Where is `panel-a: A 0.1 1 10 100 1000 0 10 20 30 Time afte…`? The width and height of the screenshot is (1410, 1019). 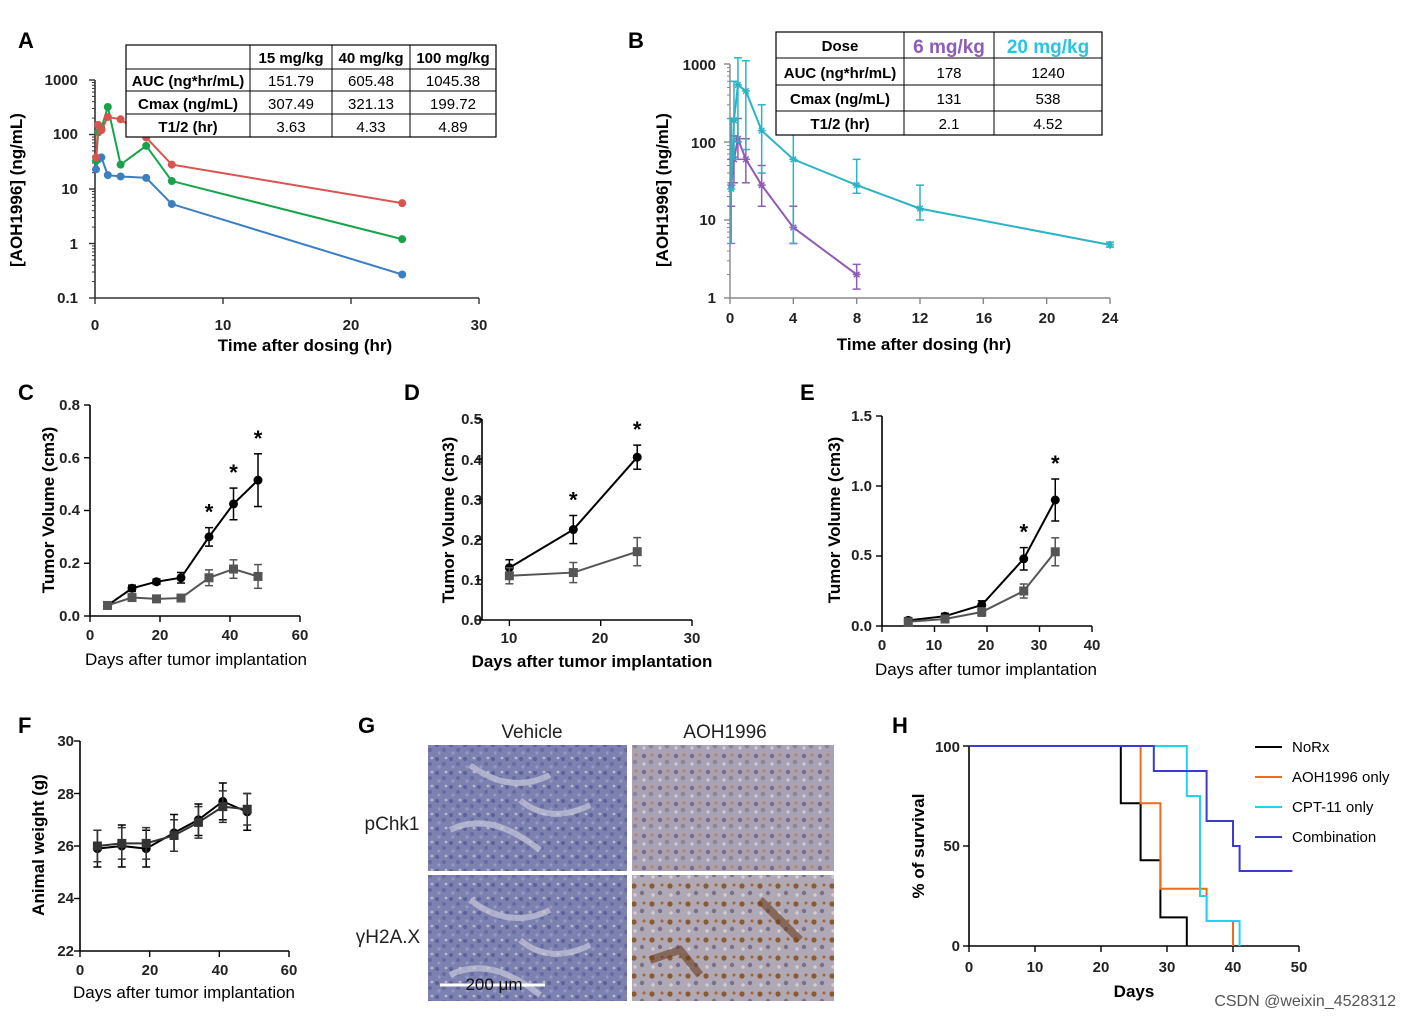 panel-a: A 0.1 1 10 100 1000 0 10 20 30 Time afte… is located at coordinates (252, 191).